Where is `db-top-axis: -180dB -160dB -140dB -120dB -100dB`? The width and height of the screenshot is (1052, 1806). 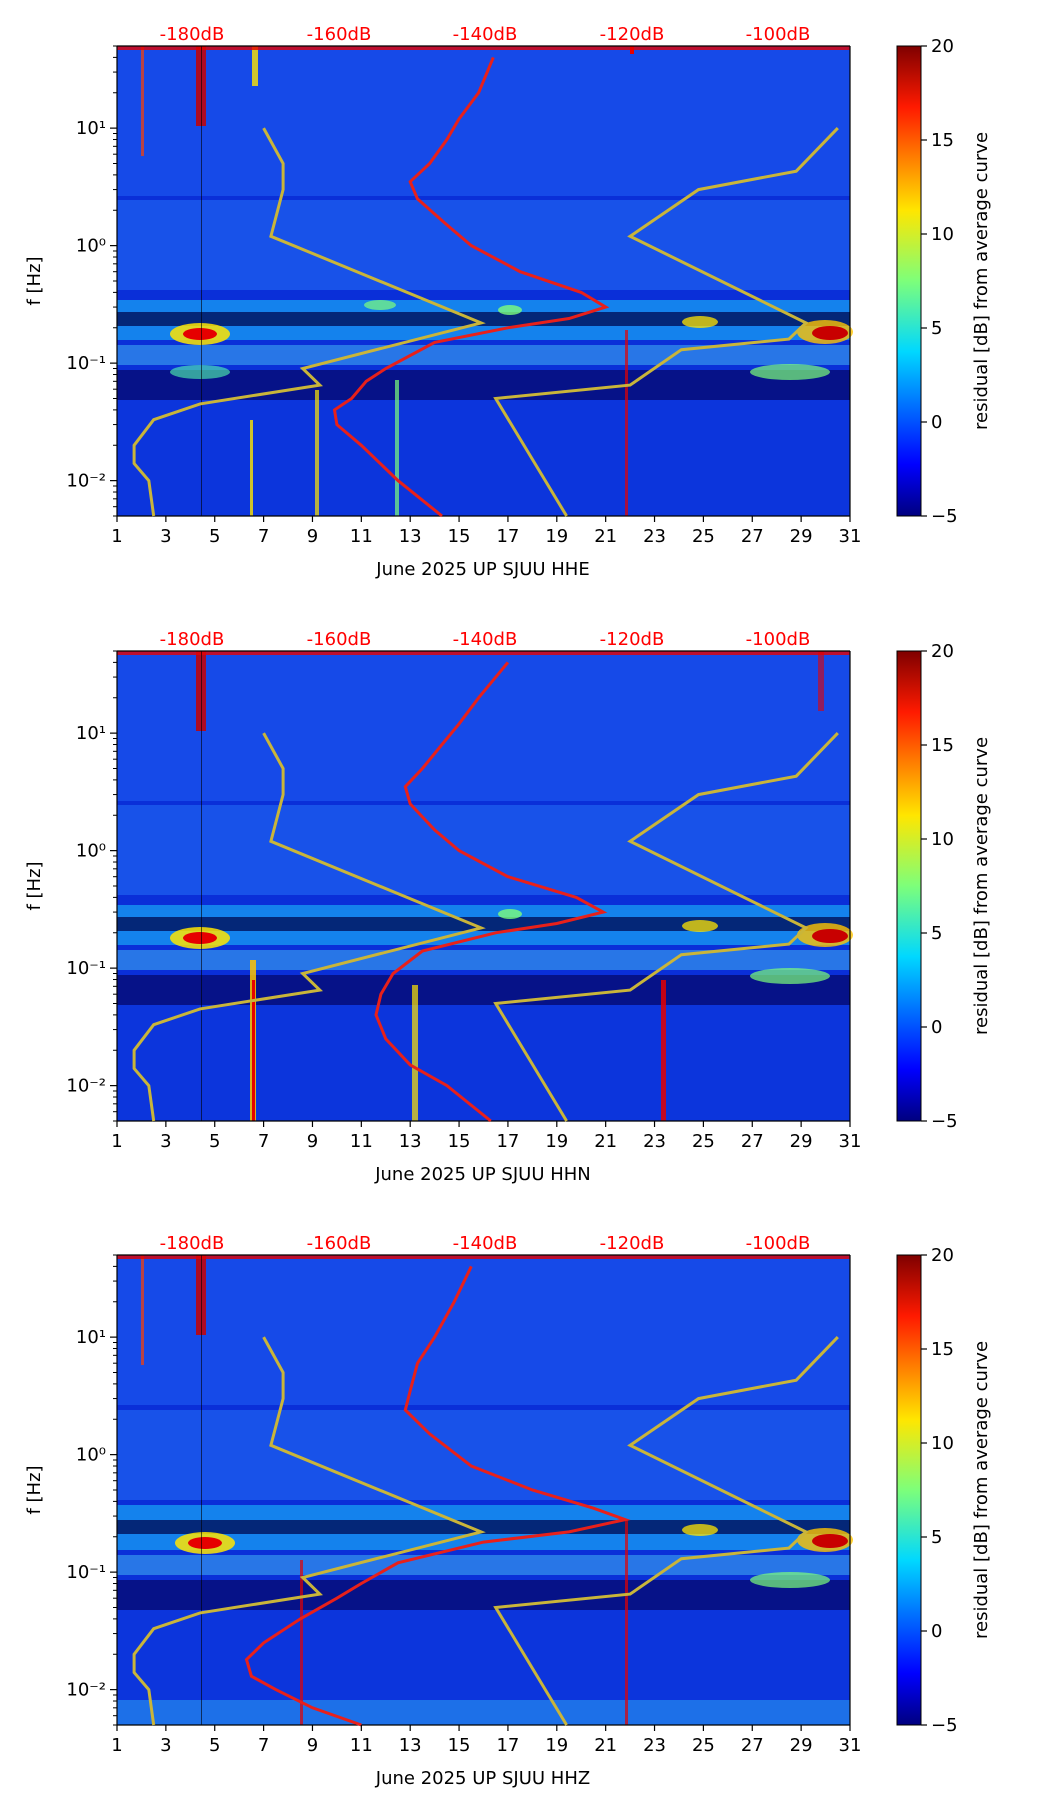 db-top-axis: -180dB -160dB -140dB -120dB -100dB is located at coordinates (485, 34).